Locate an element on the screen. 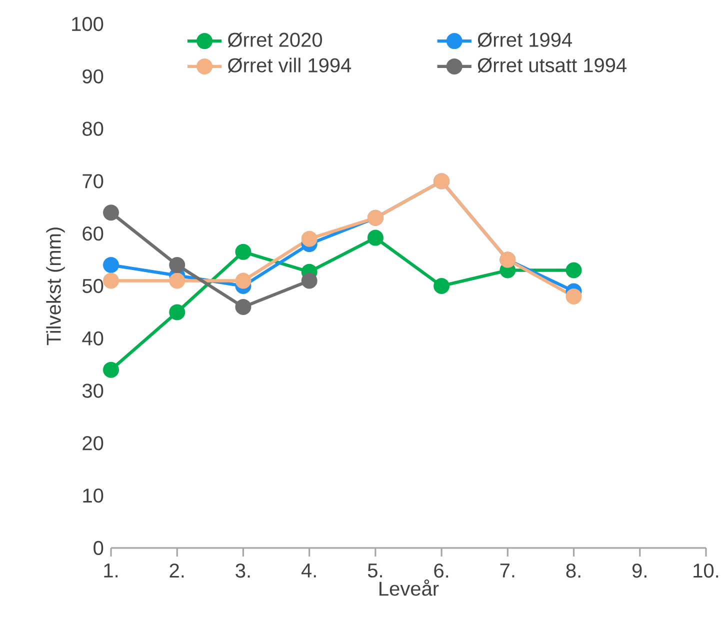 The image size is (723, 621). legend-label: Ørret utsatt 1994 is located at coordinates (552, 65).